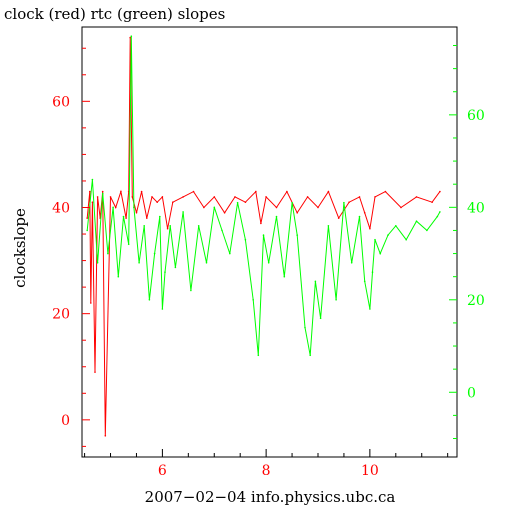 The height and width of the screenshot is (512, 512). I want to click on y-axis-label: clockslope, so click(20, 248).